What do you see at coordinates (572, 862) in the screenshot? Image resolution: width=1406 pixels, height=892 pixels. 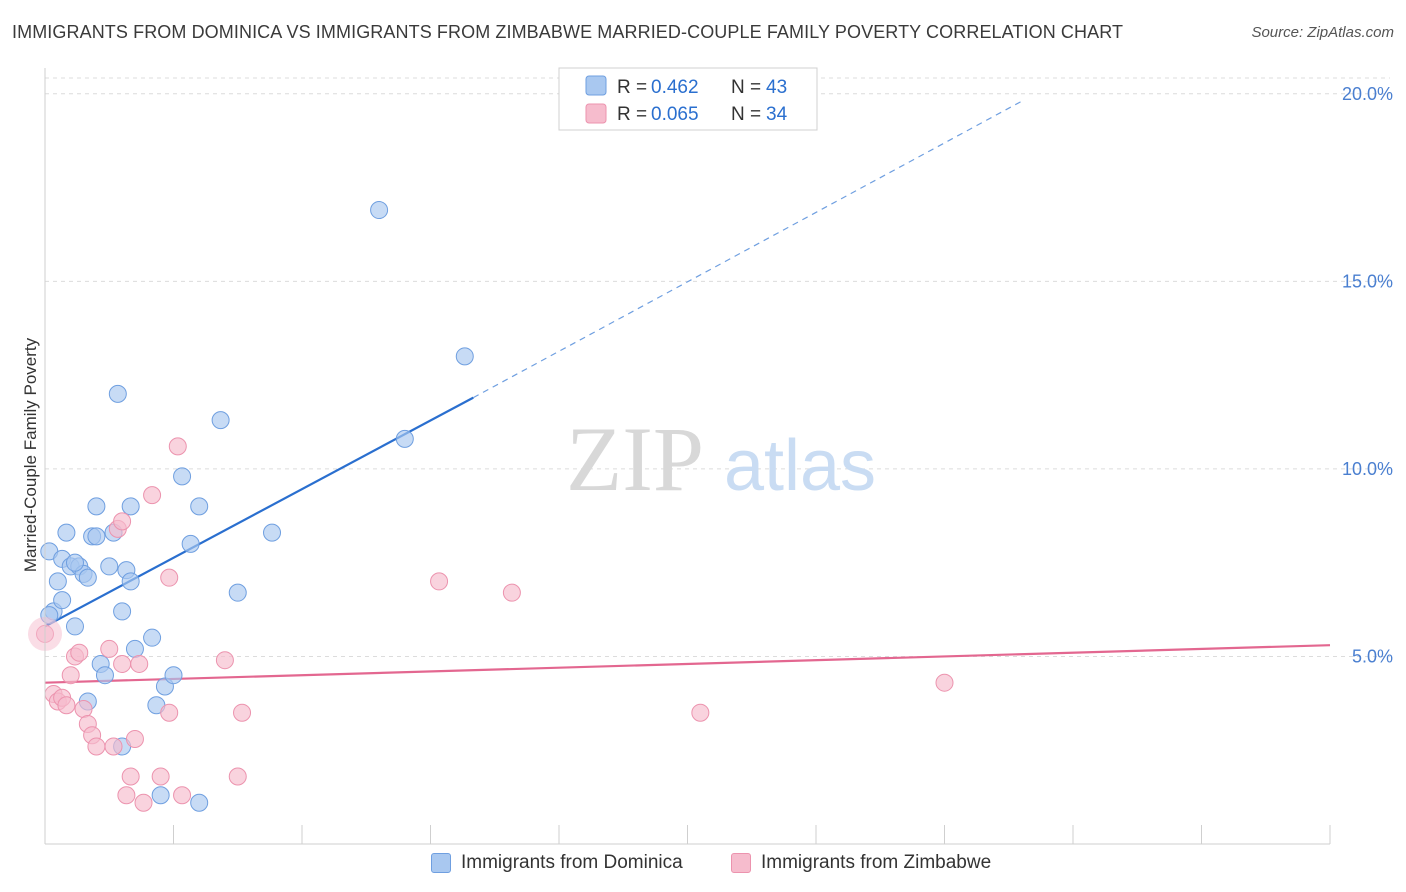 I see `bottom-legend-label-dominica: Immigrants from Dominica` at bounding box center [572, 862].